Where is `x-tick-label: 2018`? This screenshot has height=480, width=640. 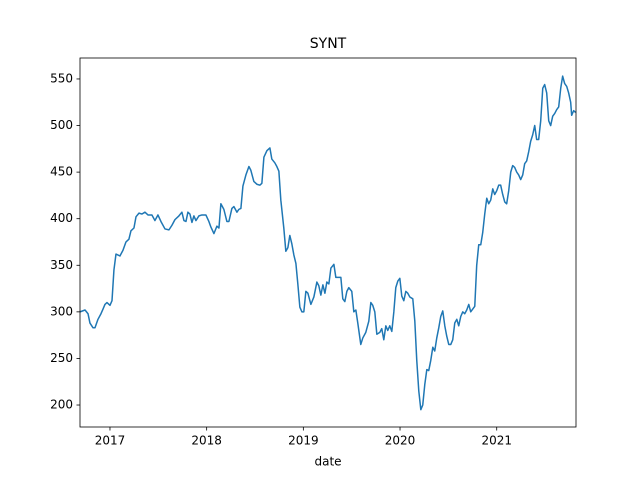
x-tick-label: 2018 is located at coordinates (206, 441).